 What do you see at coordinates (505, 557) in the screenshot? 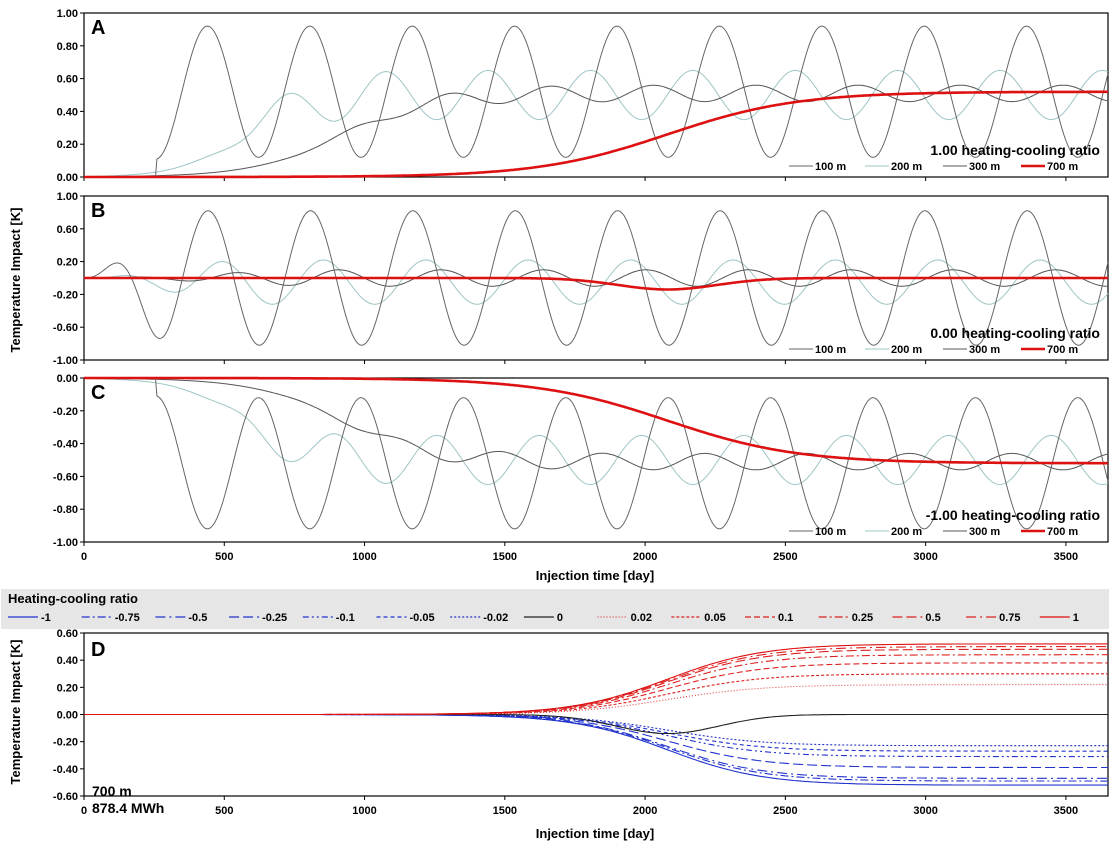
I see `x-tick-label-c: 1500` at bounding box center [505, 557].